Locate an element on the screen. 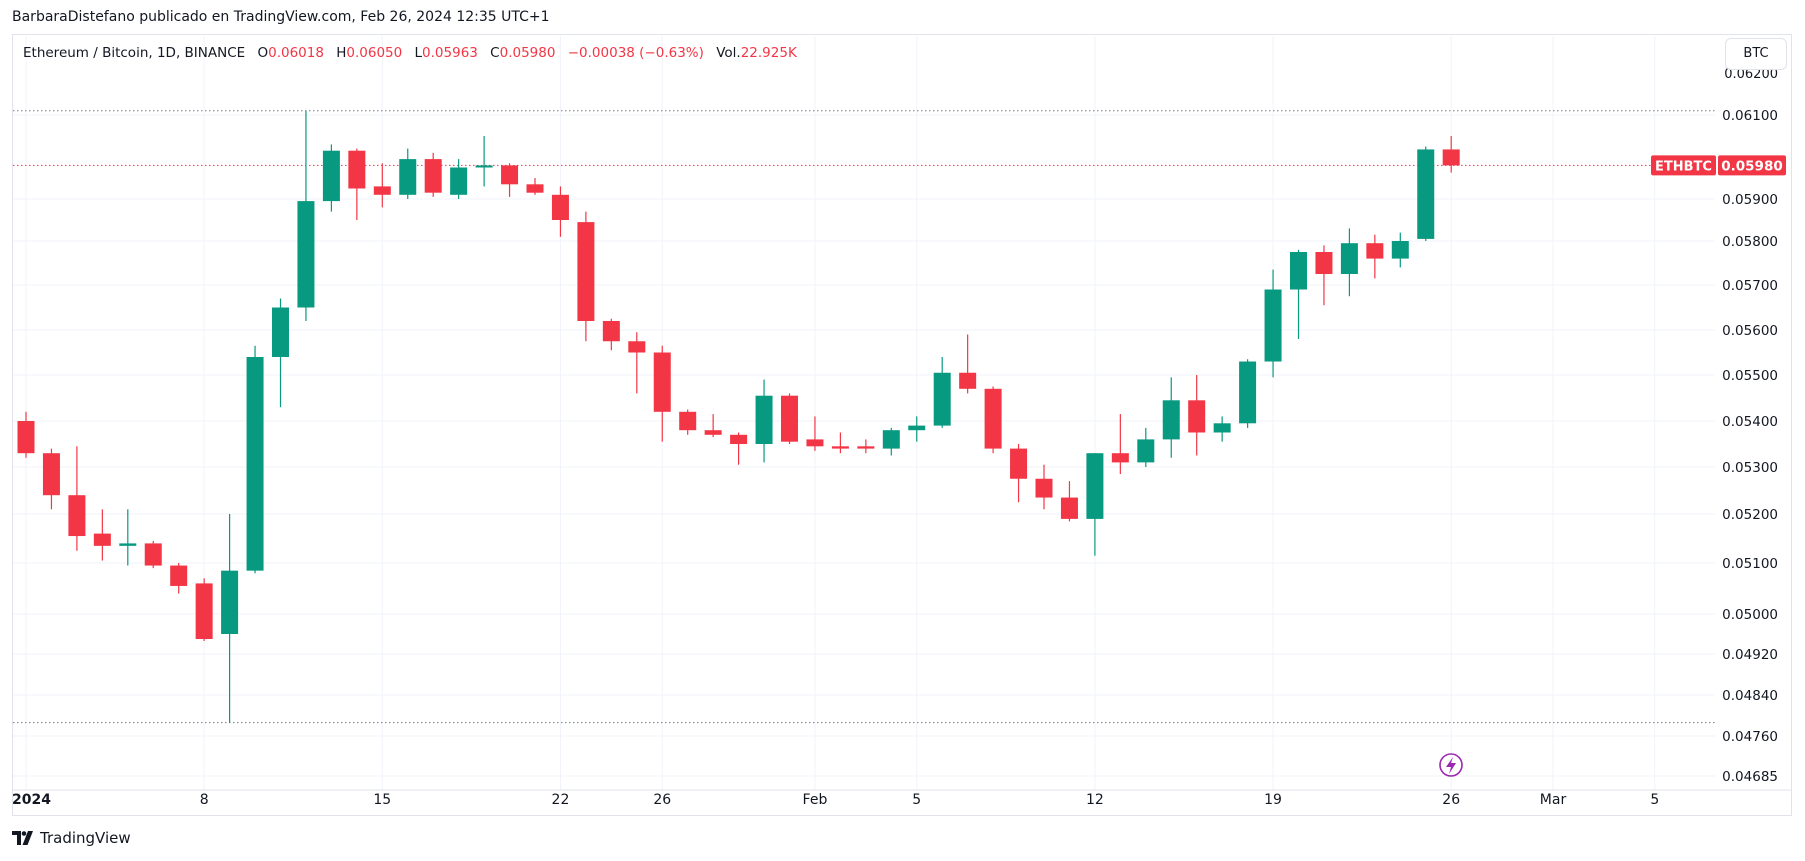 The image size is (1805, 861). x-tick-label: 15 is located at coordinates (382, 800).